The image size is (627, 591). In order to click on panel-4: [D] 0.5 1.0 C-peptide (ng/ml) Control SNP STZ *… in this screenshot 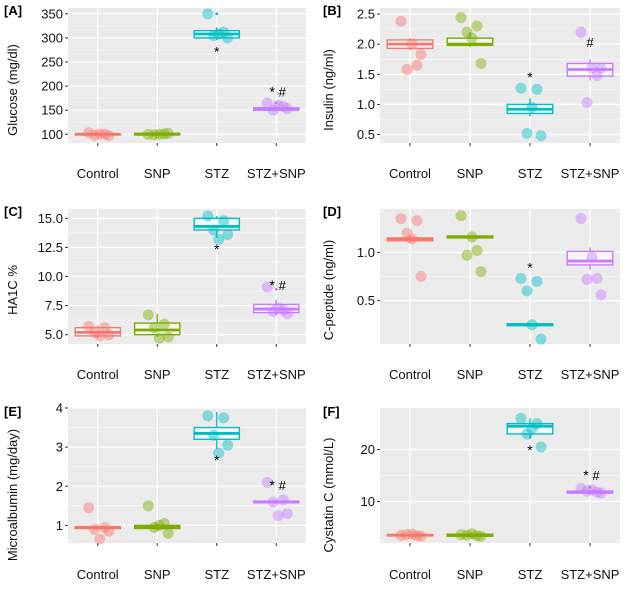, I will do `click(470, 293)`.